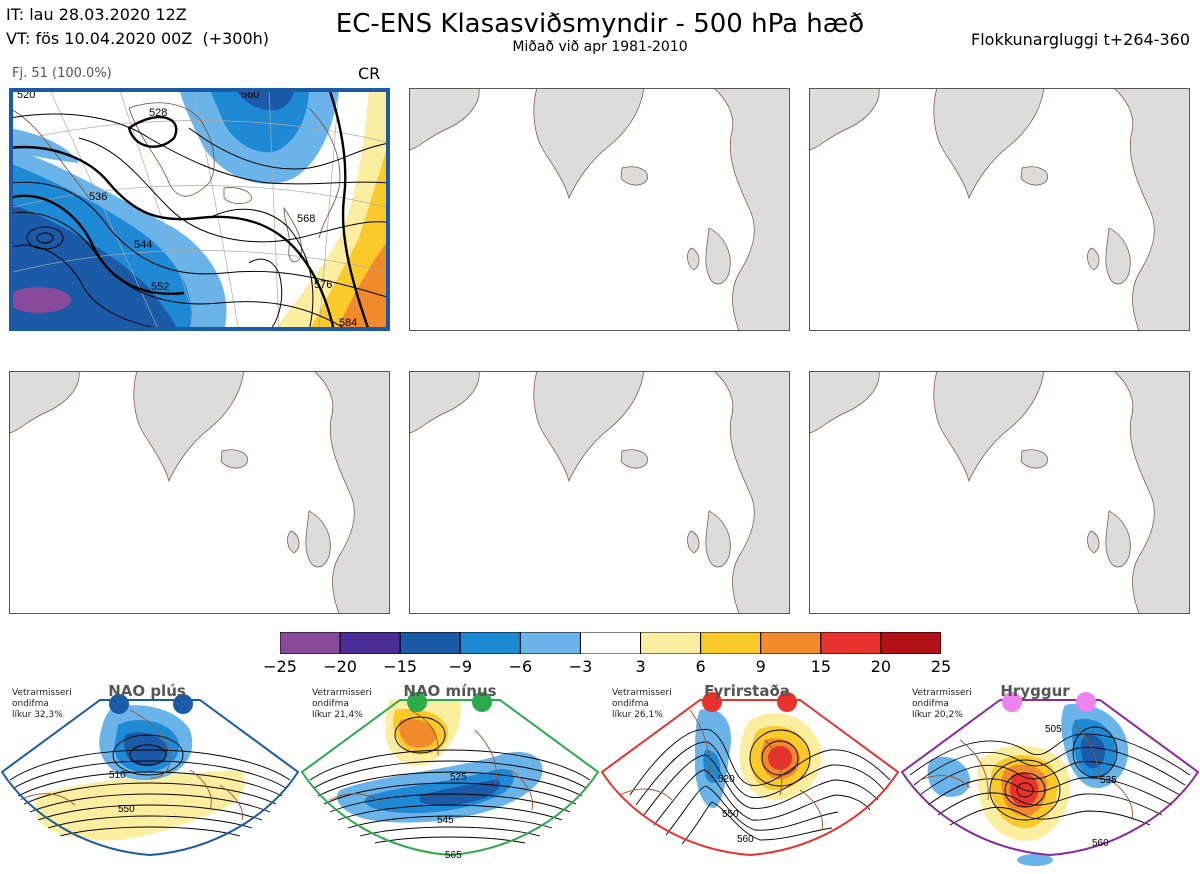 The image size is (1200, 874). Describe the element at coordinates (942, 704) in the screenshot. I see `regime-stats: Vetrarmisseri ondifma líkur 20,2%` at that location.